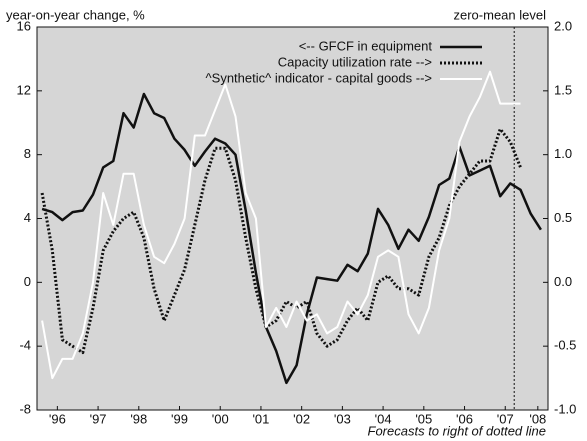  Describe the element at coordinates (25, 345) in the screenshot. I see `y-tick-label: -4` at that location.